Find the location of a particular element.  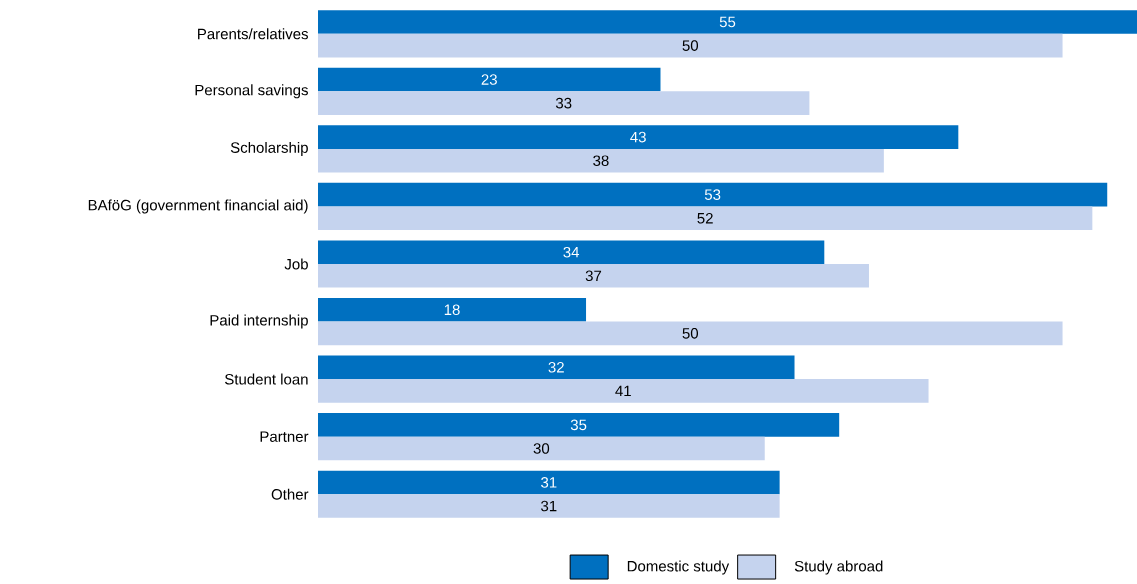

data-label: 41 is located at coordinates (623, 391).